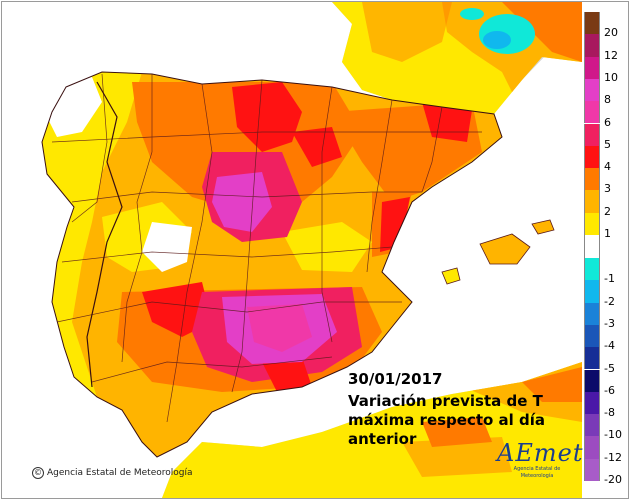  What do you see at coordinates (609, 279) in the screenshot?
I see `legend-label: -1` at bounding box center [609, 279].